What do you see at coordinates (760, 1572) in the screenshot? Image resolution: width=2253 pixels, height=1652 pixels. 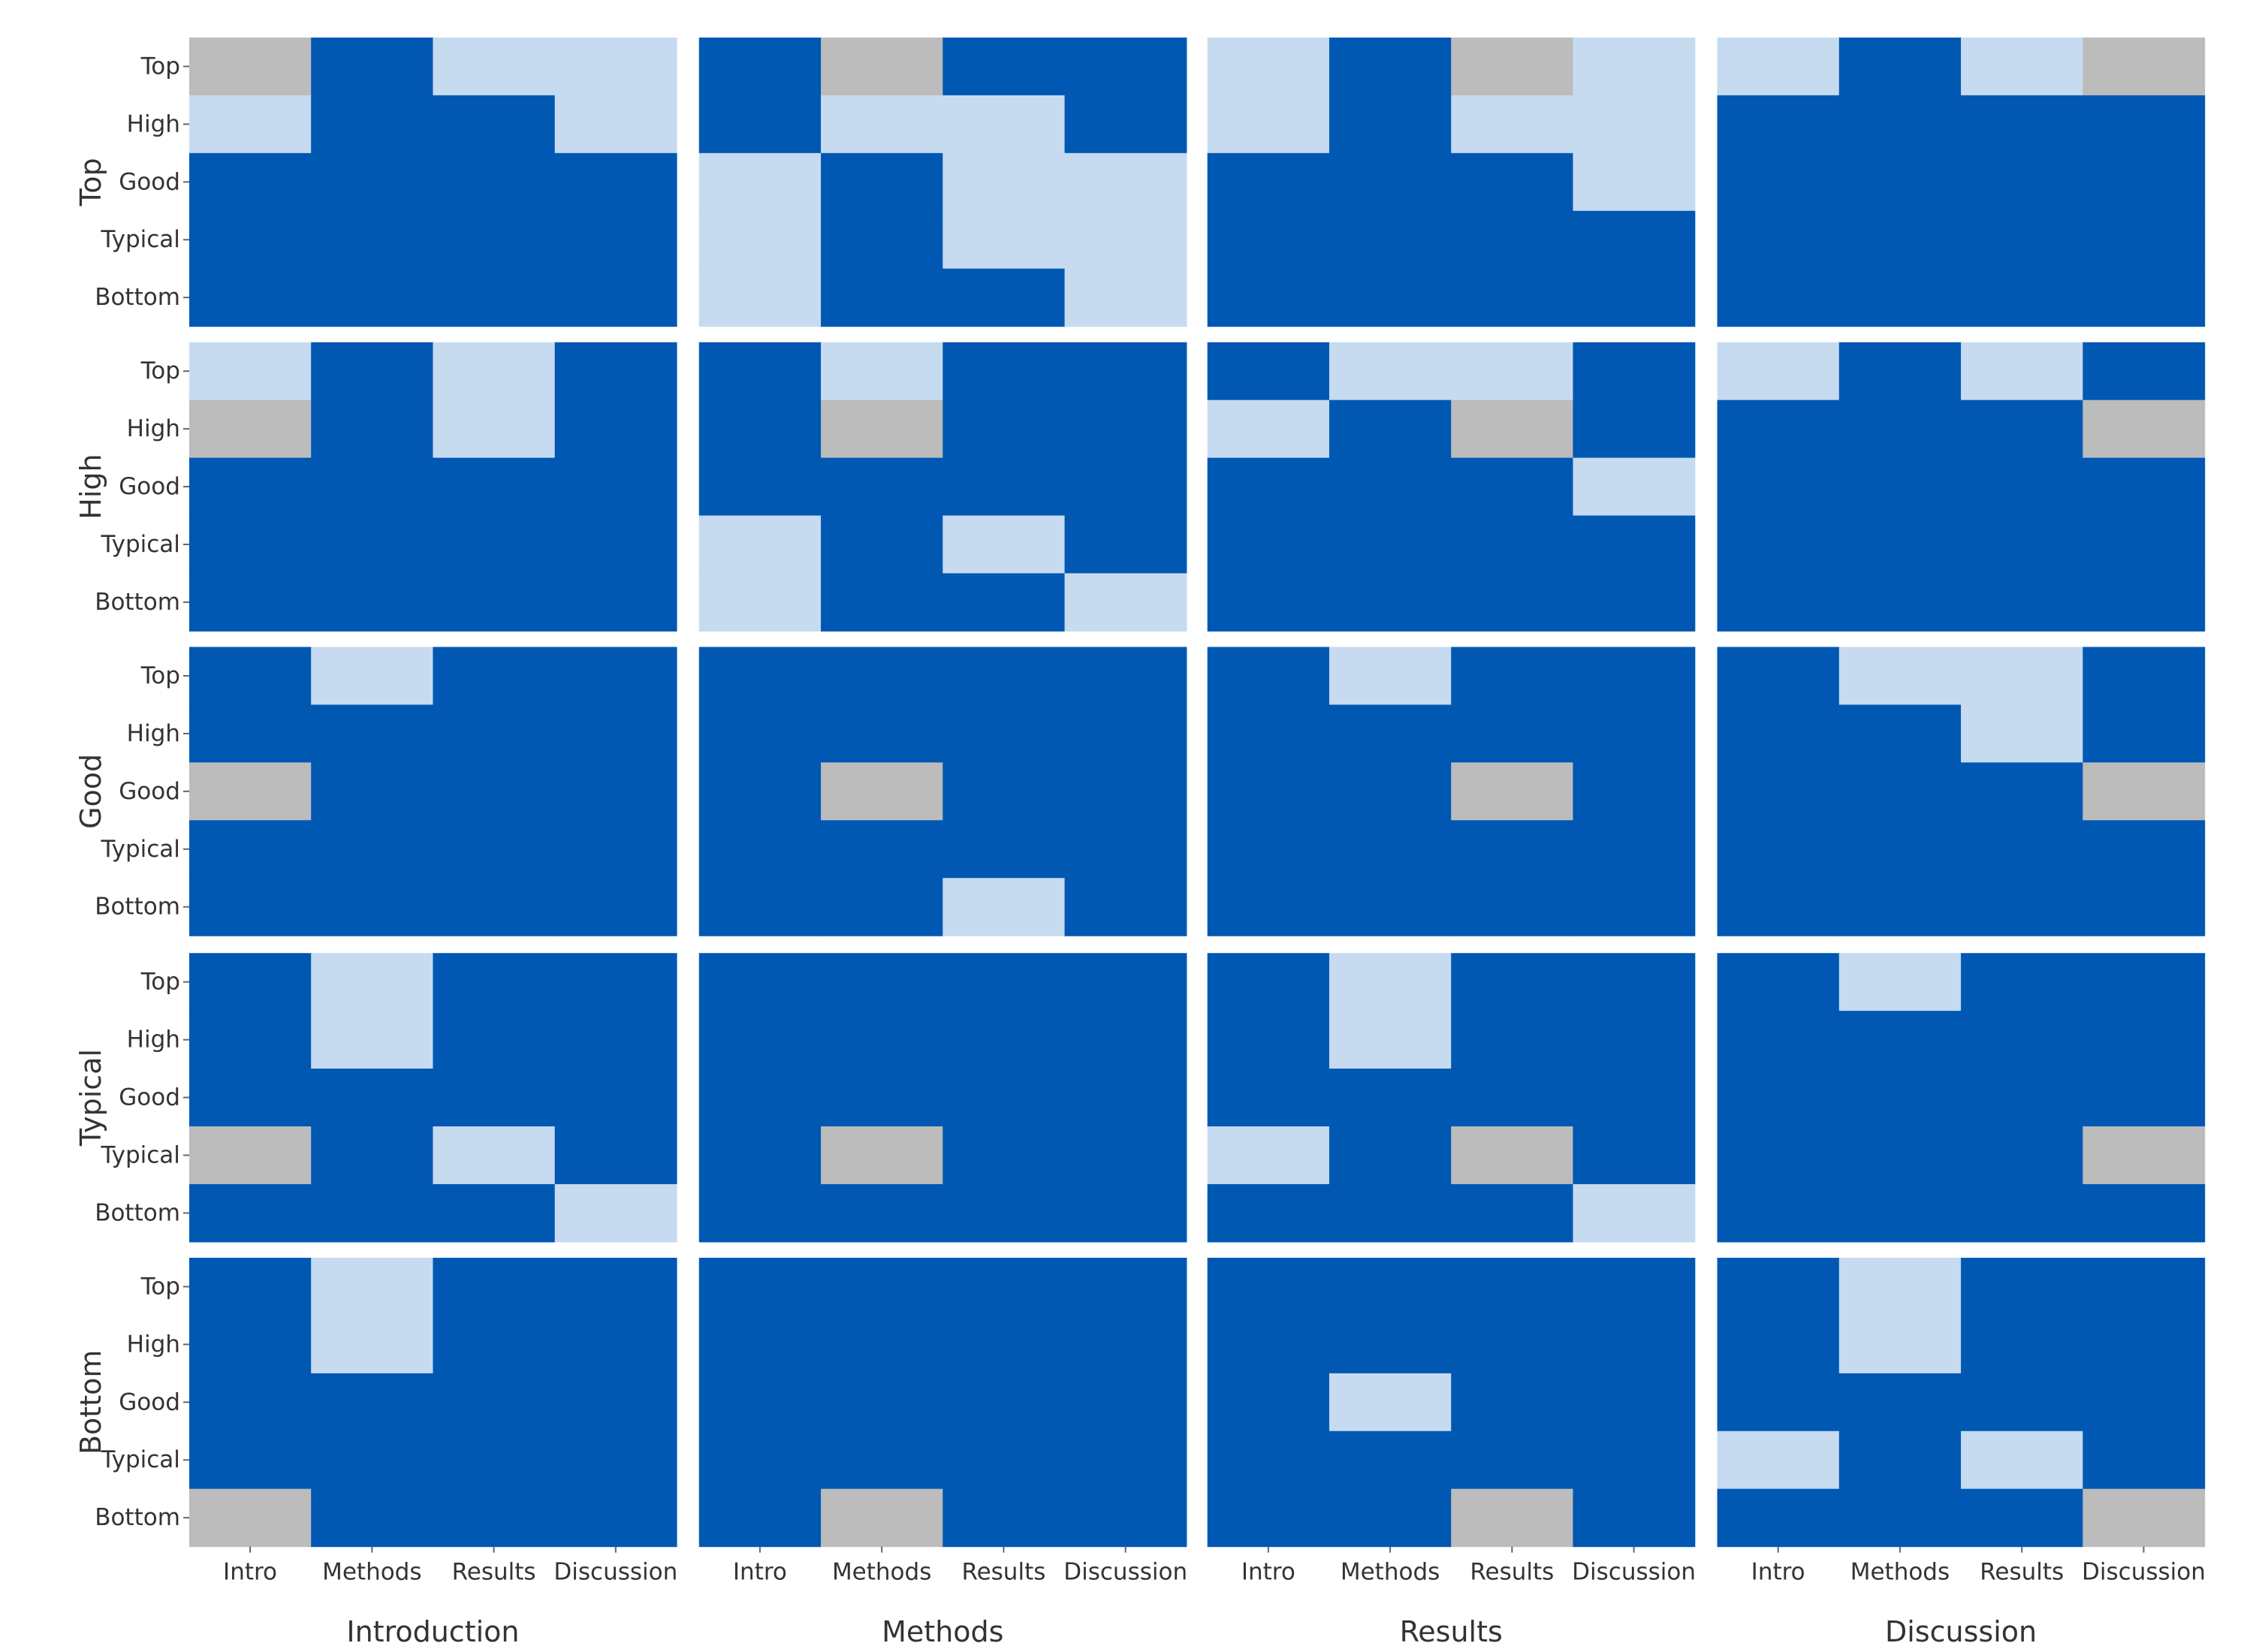 I see `x-tick-label: Intro` at bounding box center [760, 1572].